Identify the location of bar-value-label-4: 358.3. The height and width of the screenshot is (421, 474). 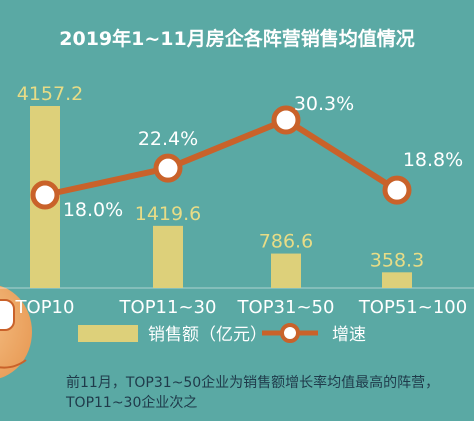
(397, 260).